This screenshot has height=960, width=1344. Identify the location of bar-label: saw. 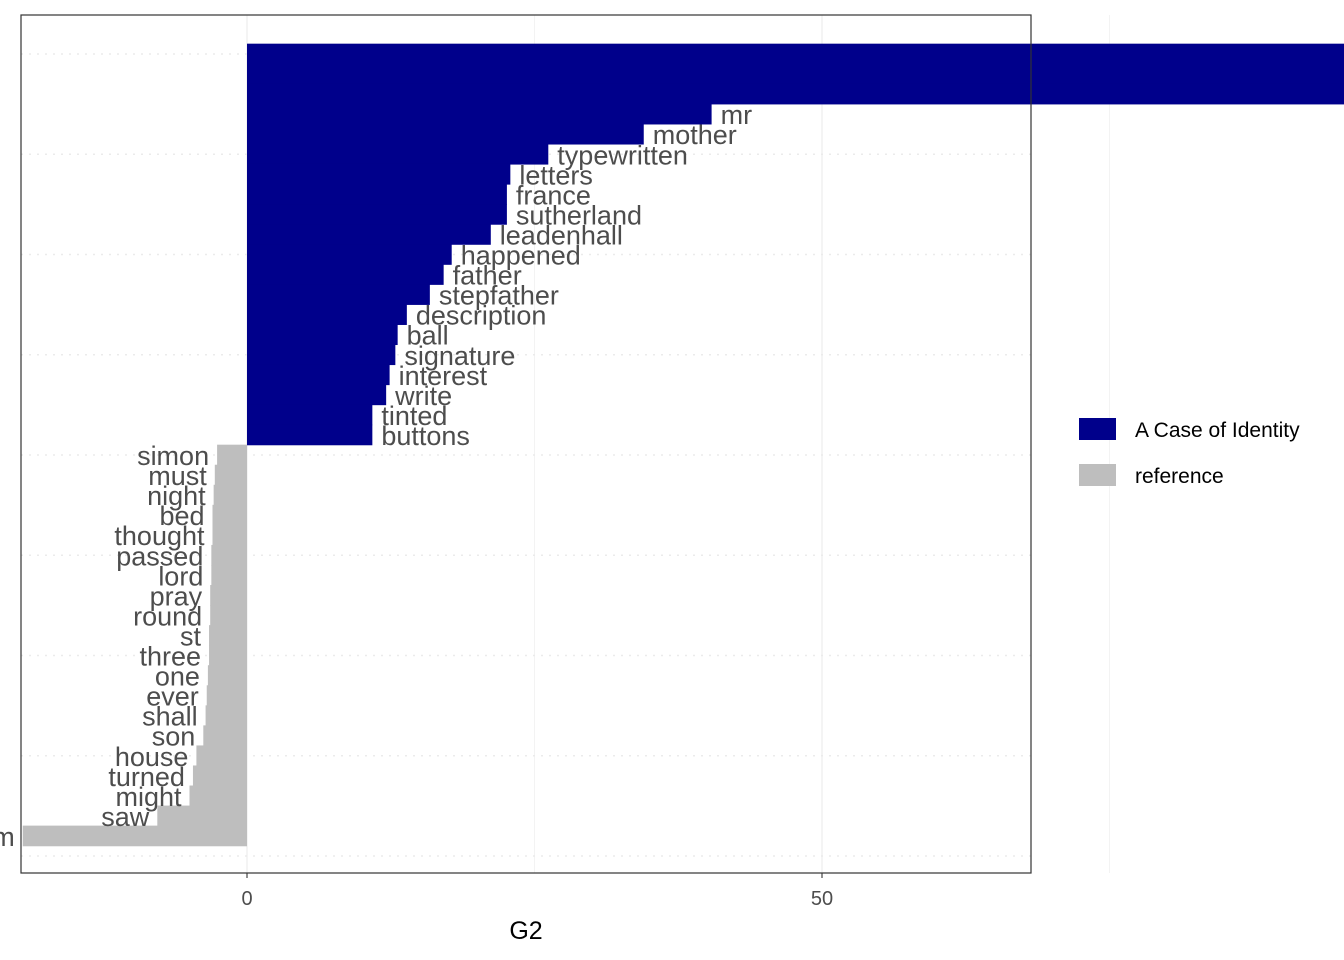
(125, 817).